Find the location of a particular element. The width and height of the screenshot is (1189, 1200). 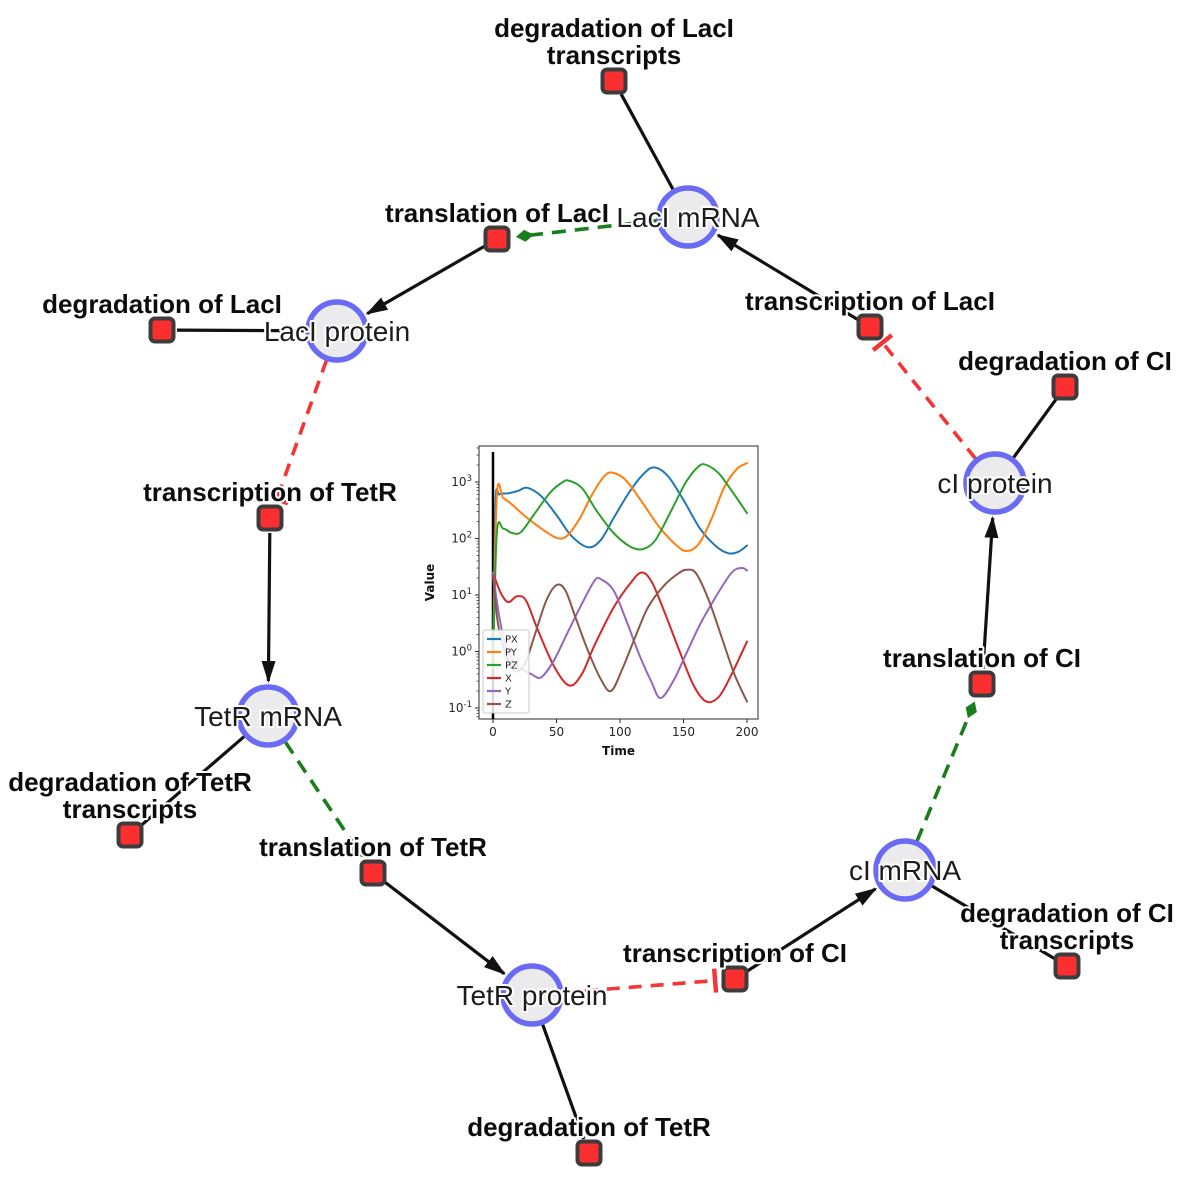

species-node-tetr-mrna is located at coordinates (268, 716).